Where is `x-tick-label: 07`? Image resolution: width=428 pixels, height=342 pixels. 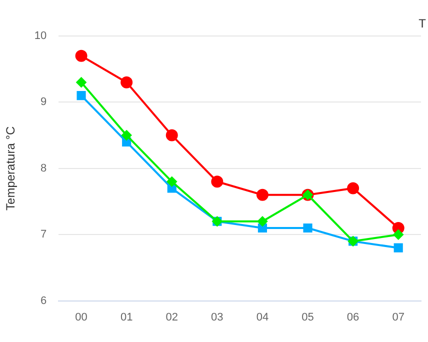
x-tick-label: 07 is located at coordinates (398, 317).